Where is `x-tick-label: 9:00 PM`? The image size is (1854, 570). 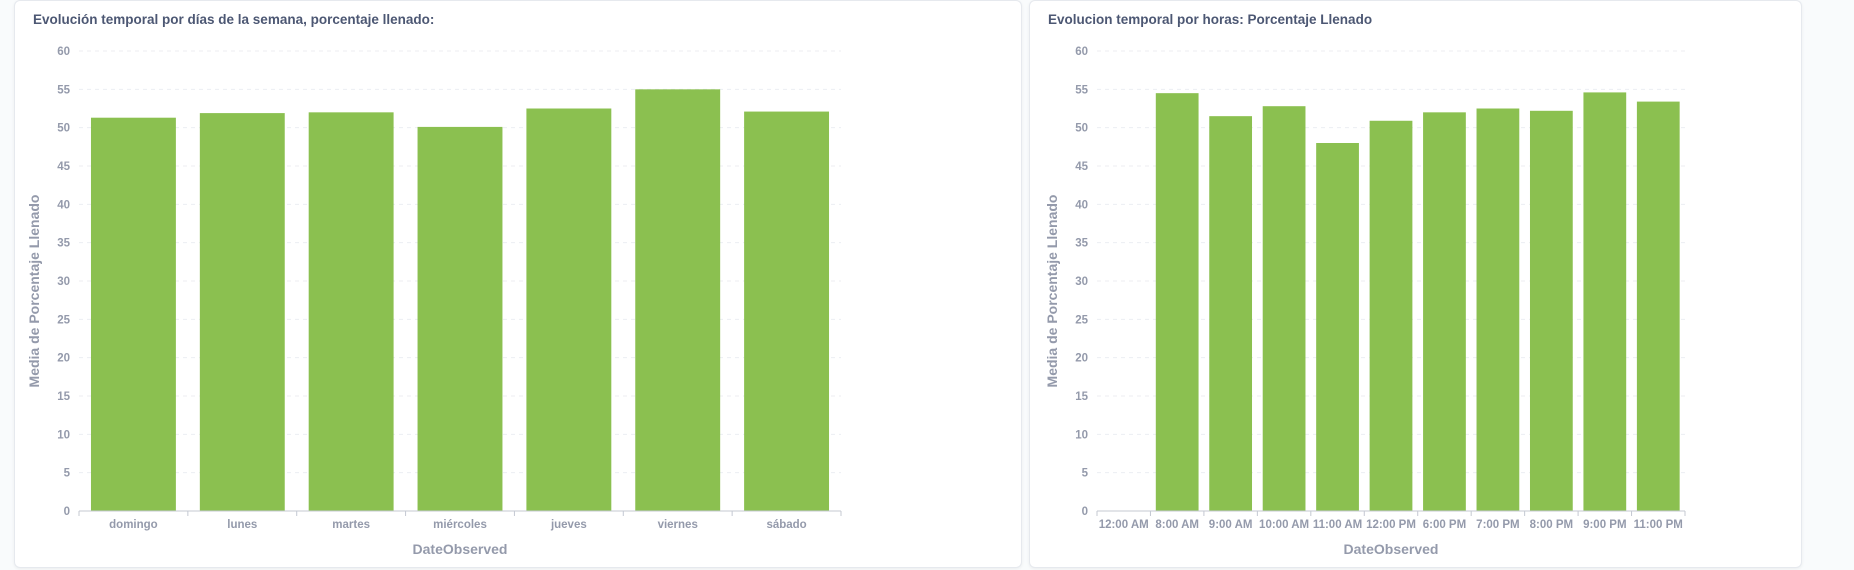
x-tick-label: 9:00 PM is located at coordinates (1604, 525).